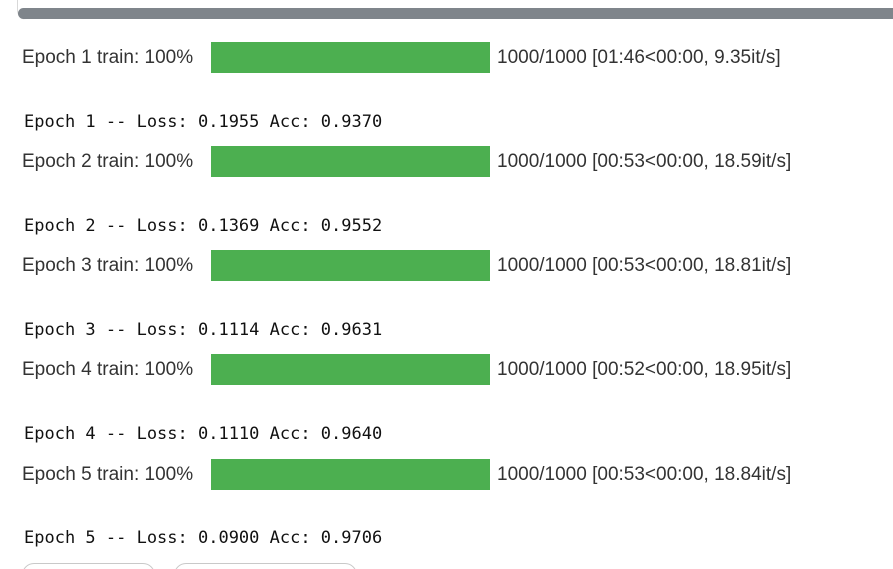 Image resolution: width=893 pixels, height=569 pixels. What do you see at coordinates (108, 57) in the screenshot?
I see `progress-label: Epoch 1 train: 100%` at bounding box center [108, 57].